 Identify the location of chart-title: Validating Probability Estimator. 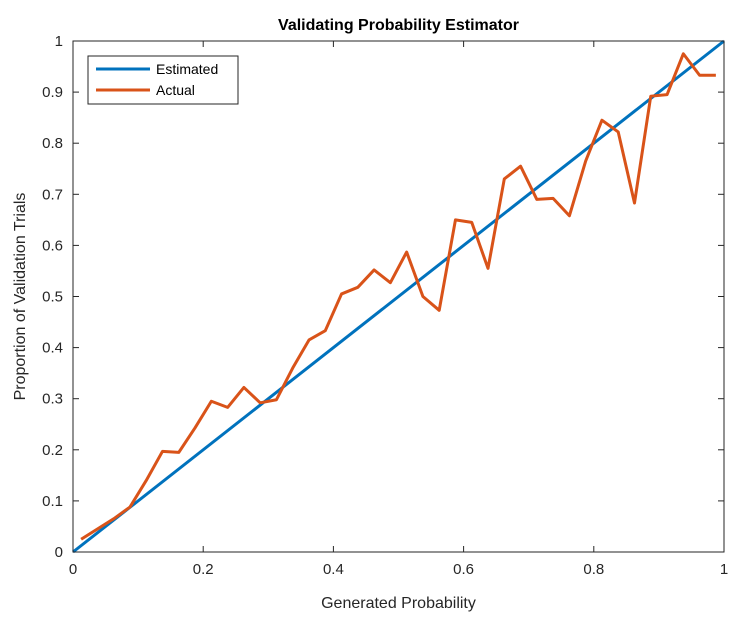
(398, 25).